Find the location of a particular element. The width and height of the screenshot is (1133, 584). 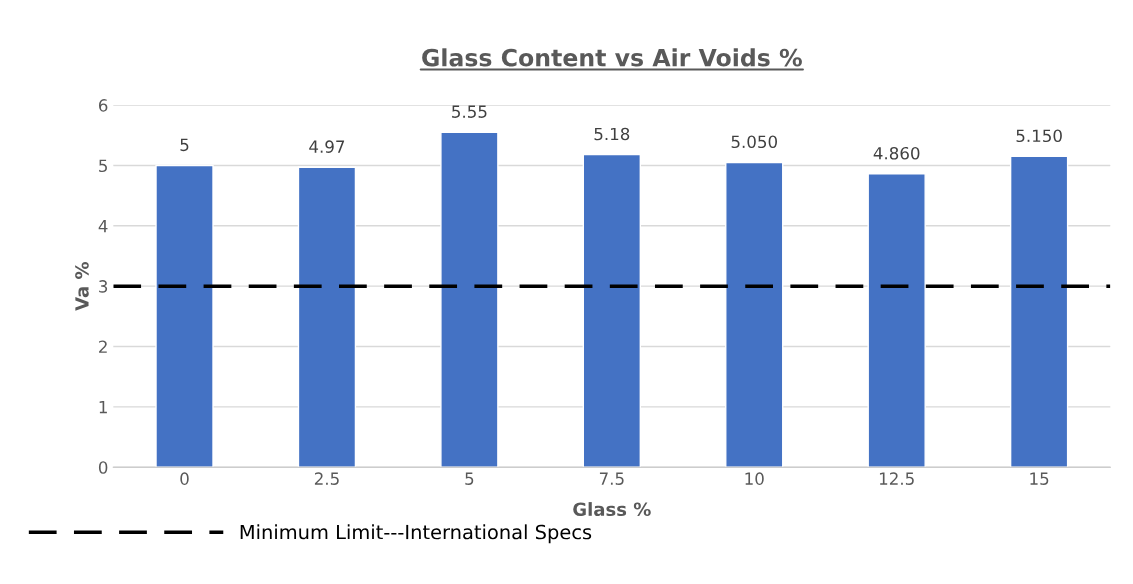

y-tick-label: 4 is located at coordinates (103, 226).